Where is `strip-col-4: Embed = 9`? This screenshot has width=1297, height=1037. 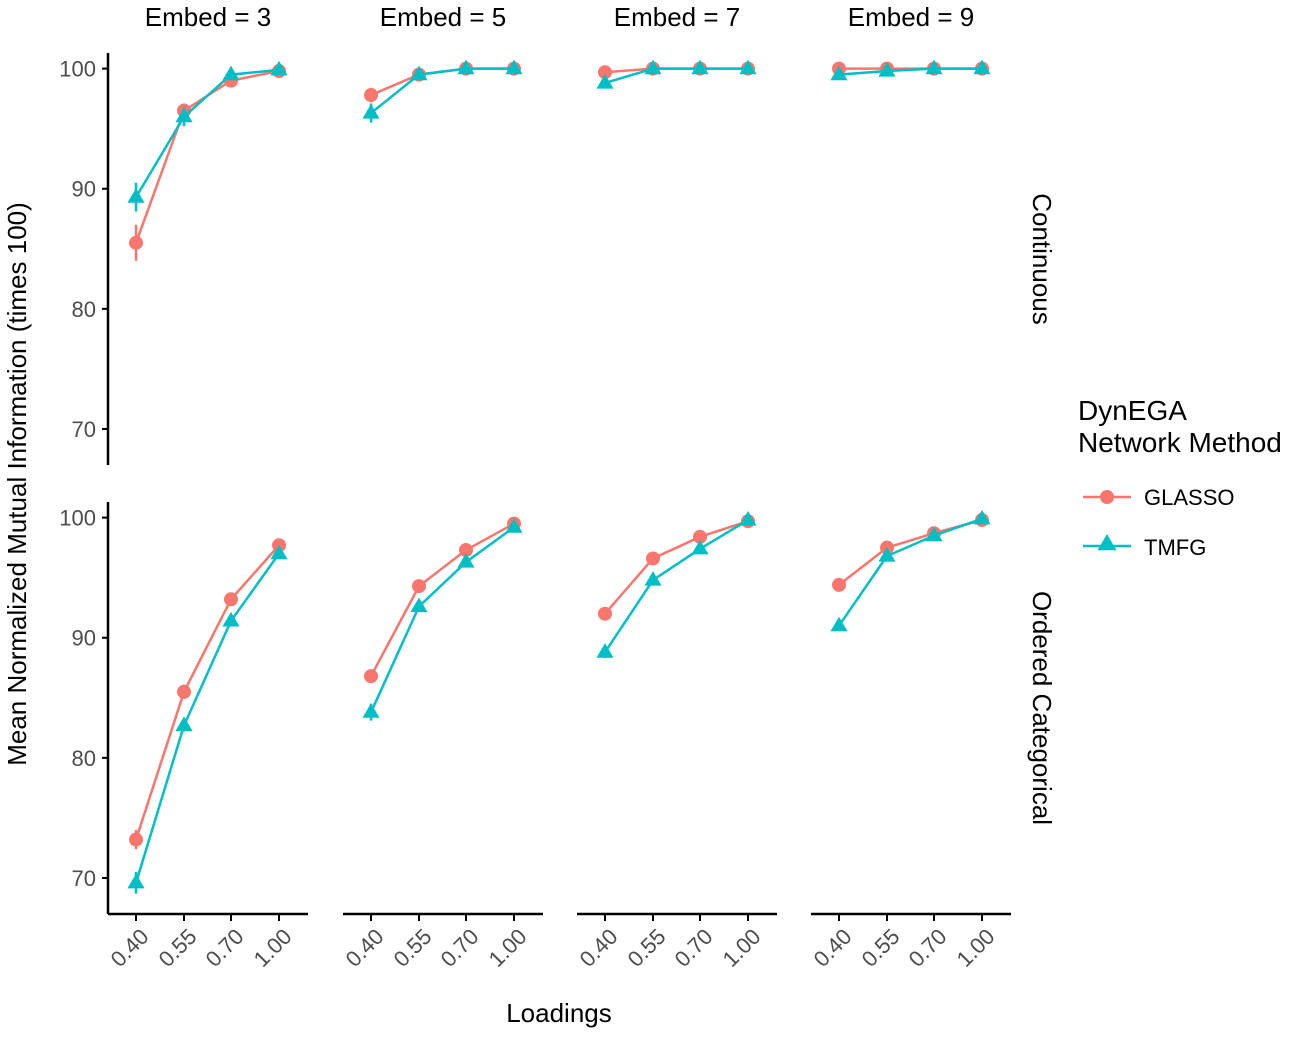
strip-col-4: Embed = 9 is located at coordinates (911, 17).